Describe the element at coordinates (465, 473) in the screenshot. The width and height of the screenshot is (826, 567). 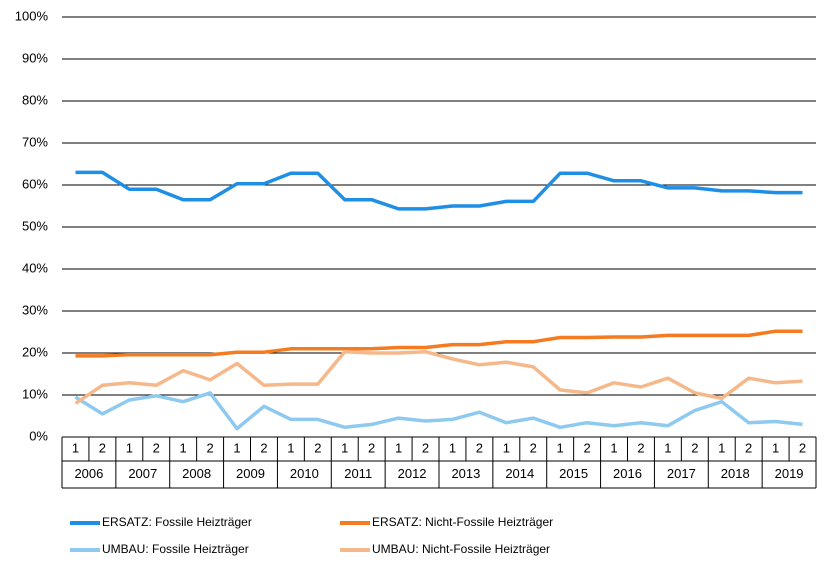
I see `x-group-label: 2013` at that location.